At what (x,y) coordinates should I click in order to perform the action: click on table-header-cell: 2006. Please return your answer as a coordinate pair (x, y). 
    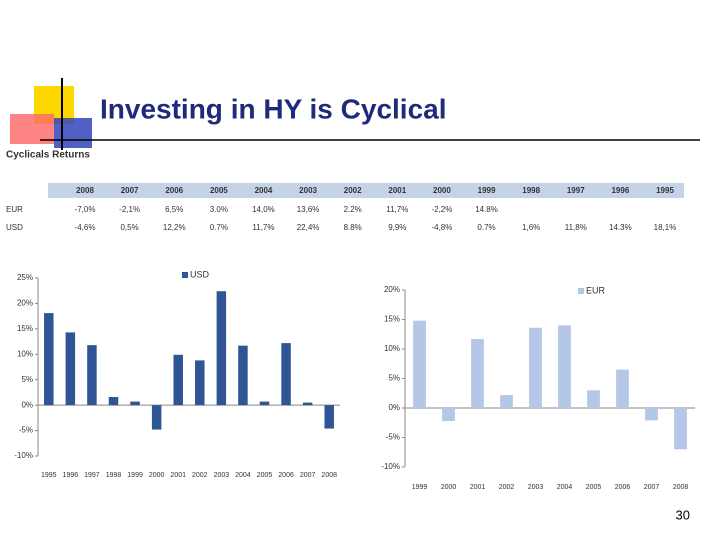
    Looking at the image, I should click on (174, 190).